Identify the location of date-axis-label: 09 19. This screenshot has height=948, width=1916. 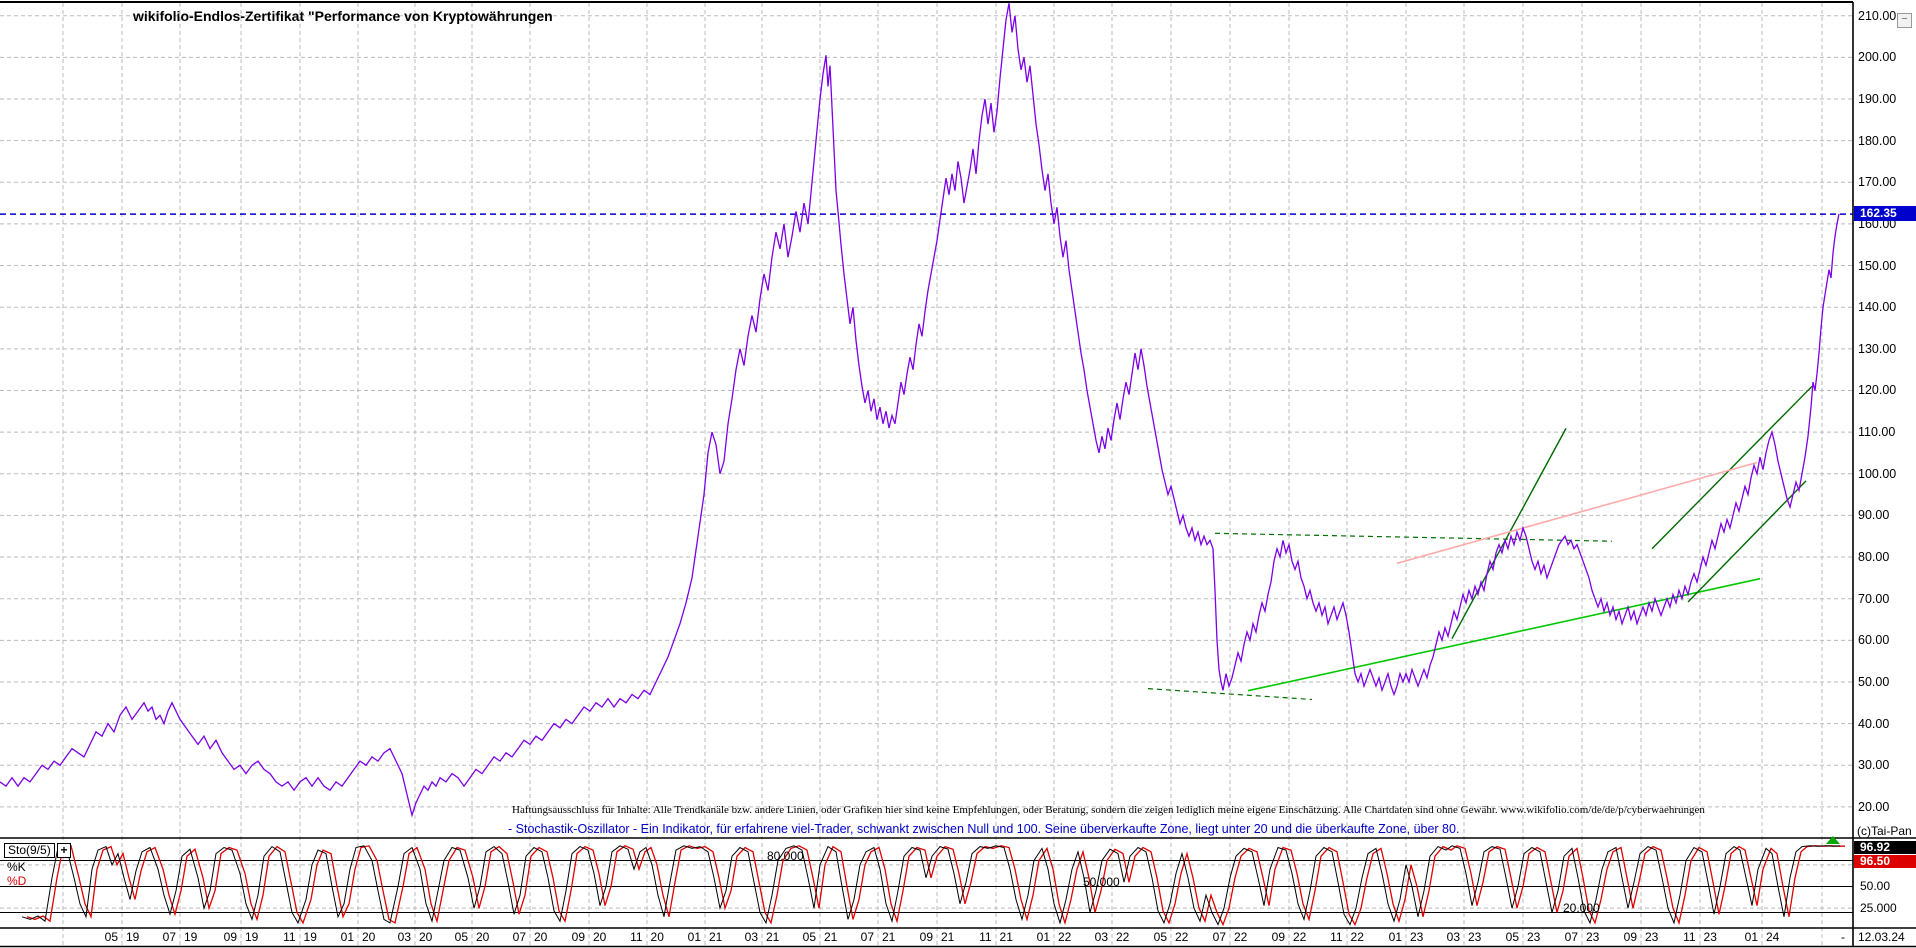
(241, 937).